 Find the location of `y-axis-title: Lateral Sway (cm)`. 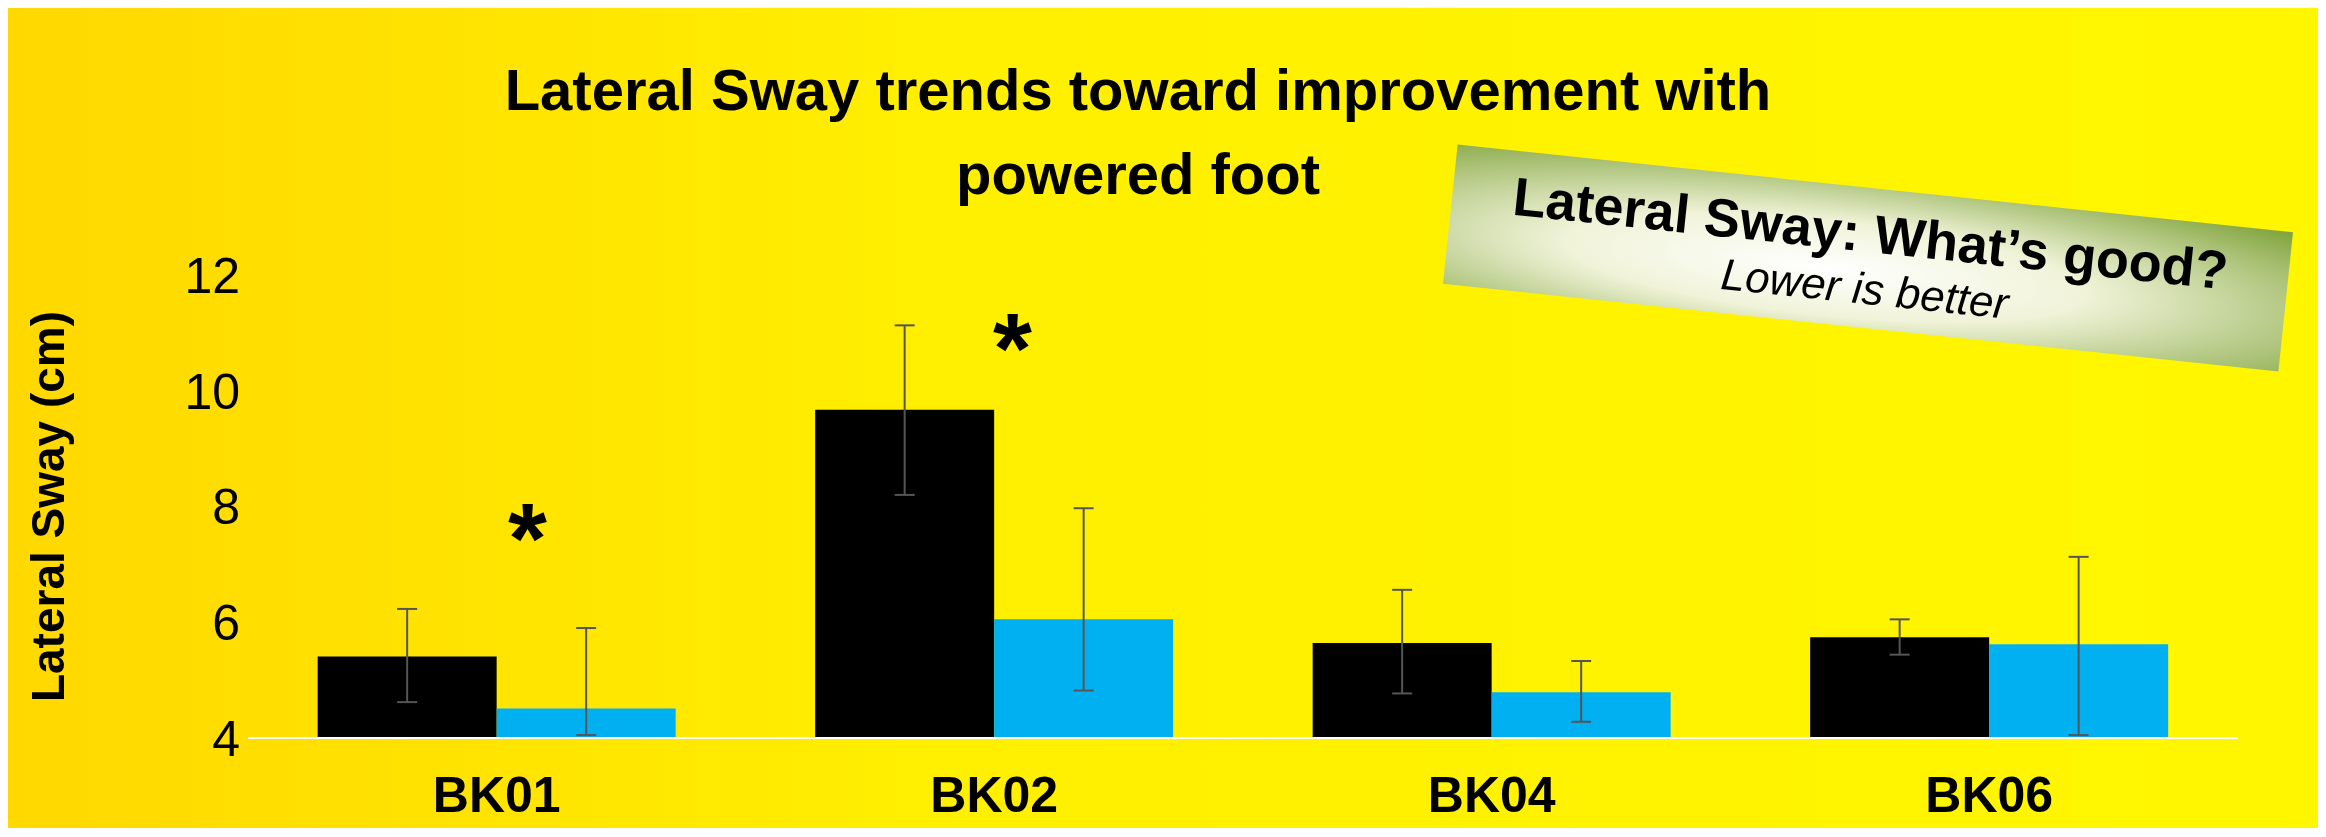

y-axis-title: Lateral Sway (cm) is located at coordinates (48, 506).